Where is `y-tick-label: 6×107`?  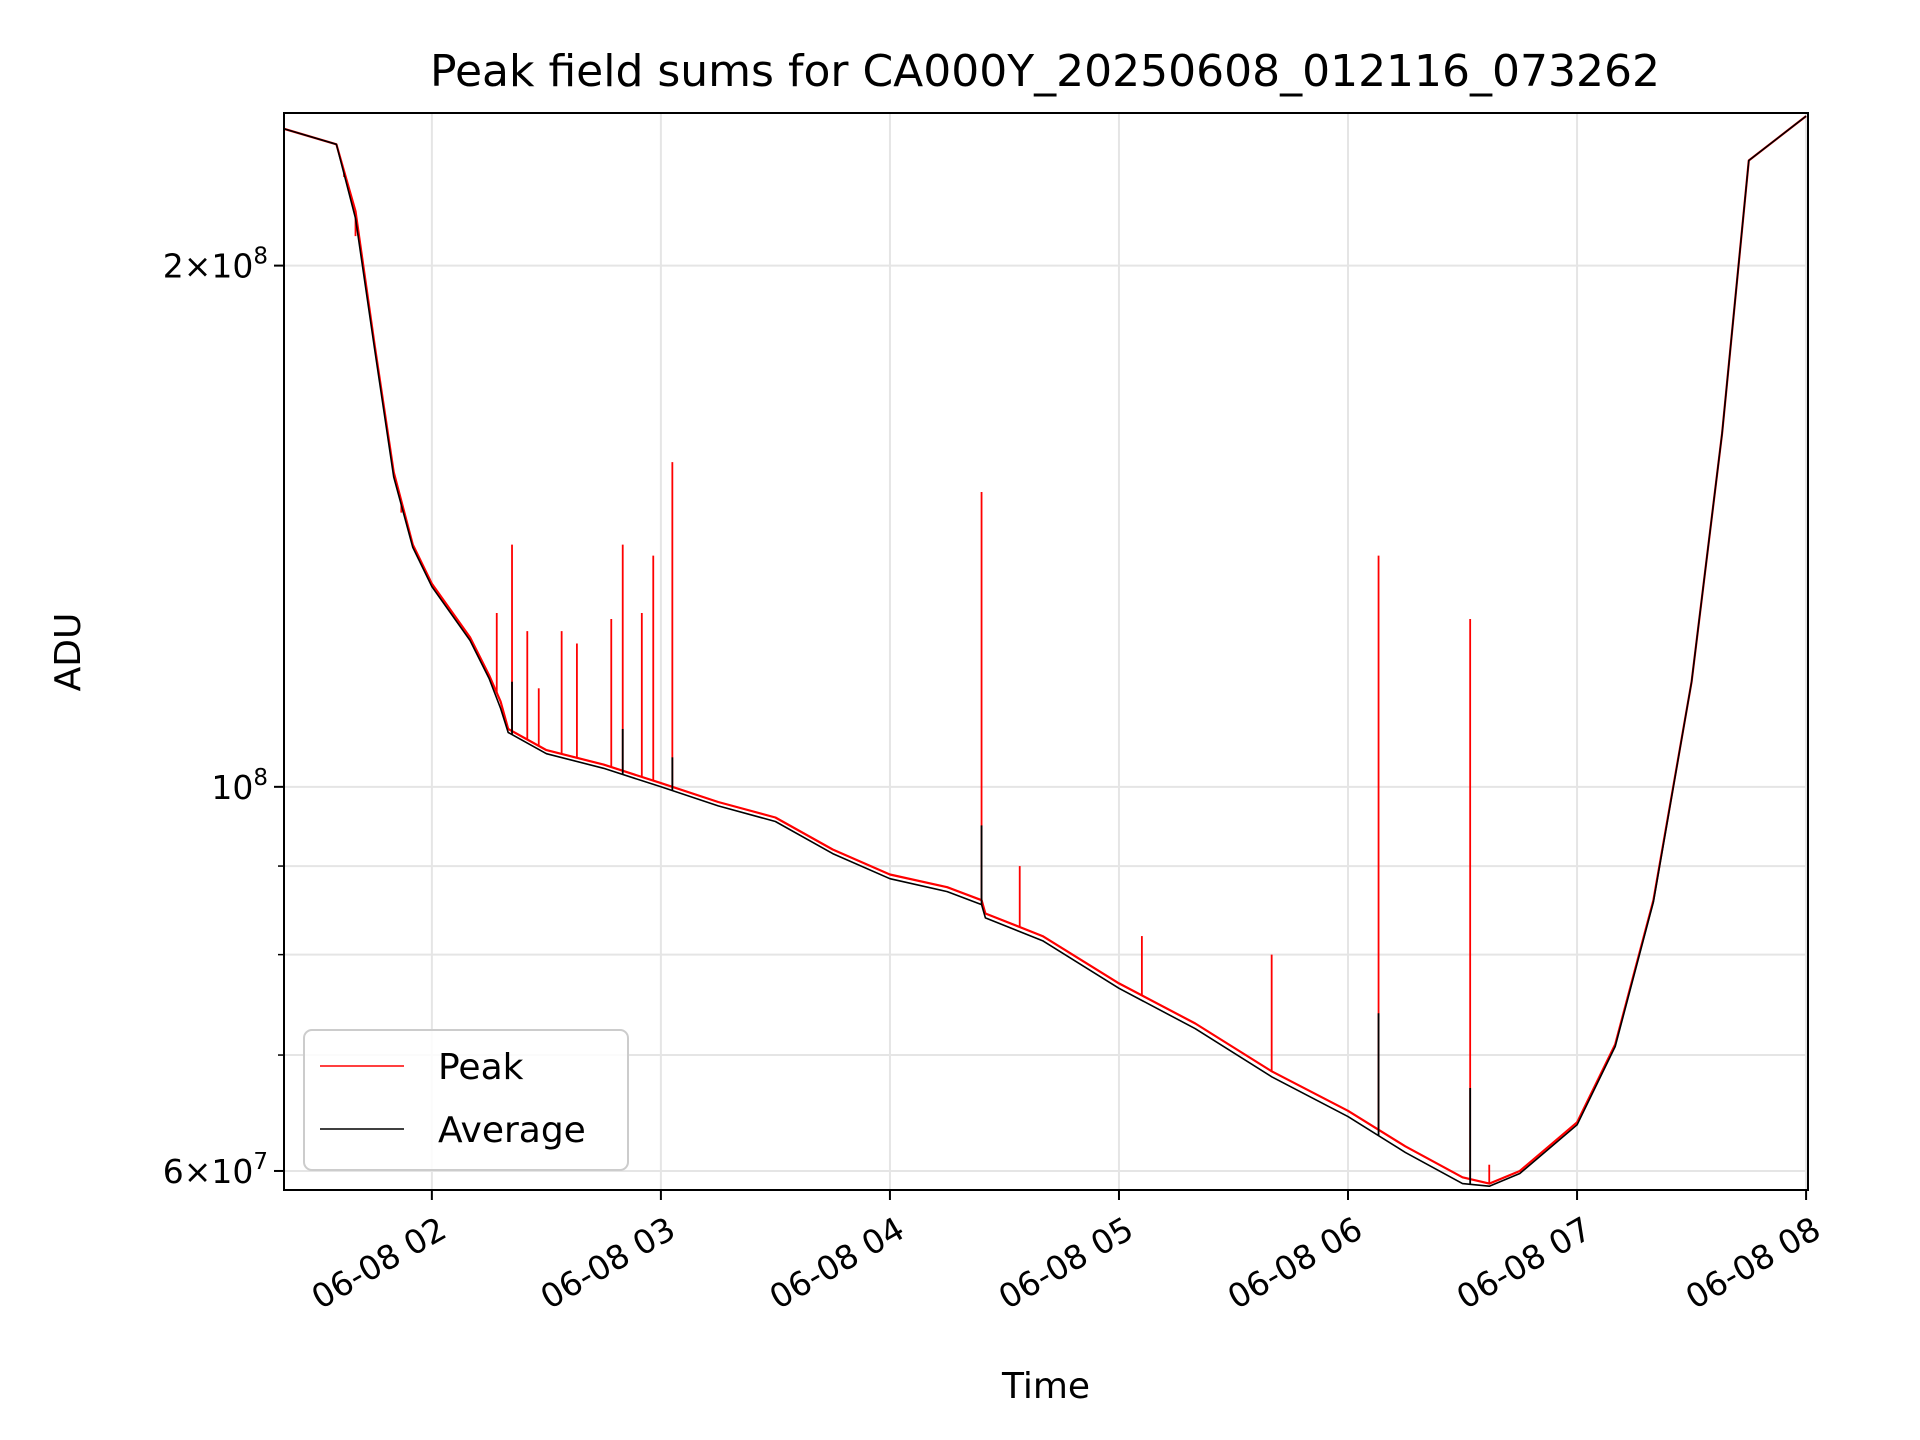 y-tick-label: 6×107 is located at coordinates (215, 1170).